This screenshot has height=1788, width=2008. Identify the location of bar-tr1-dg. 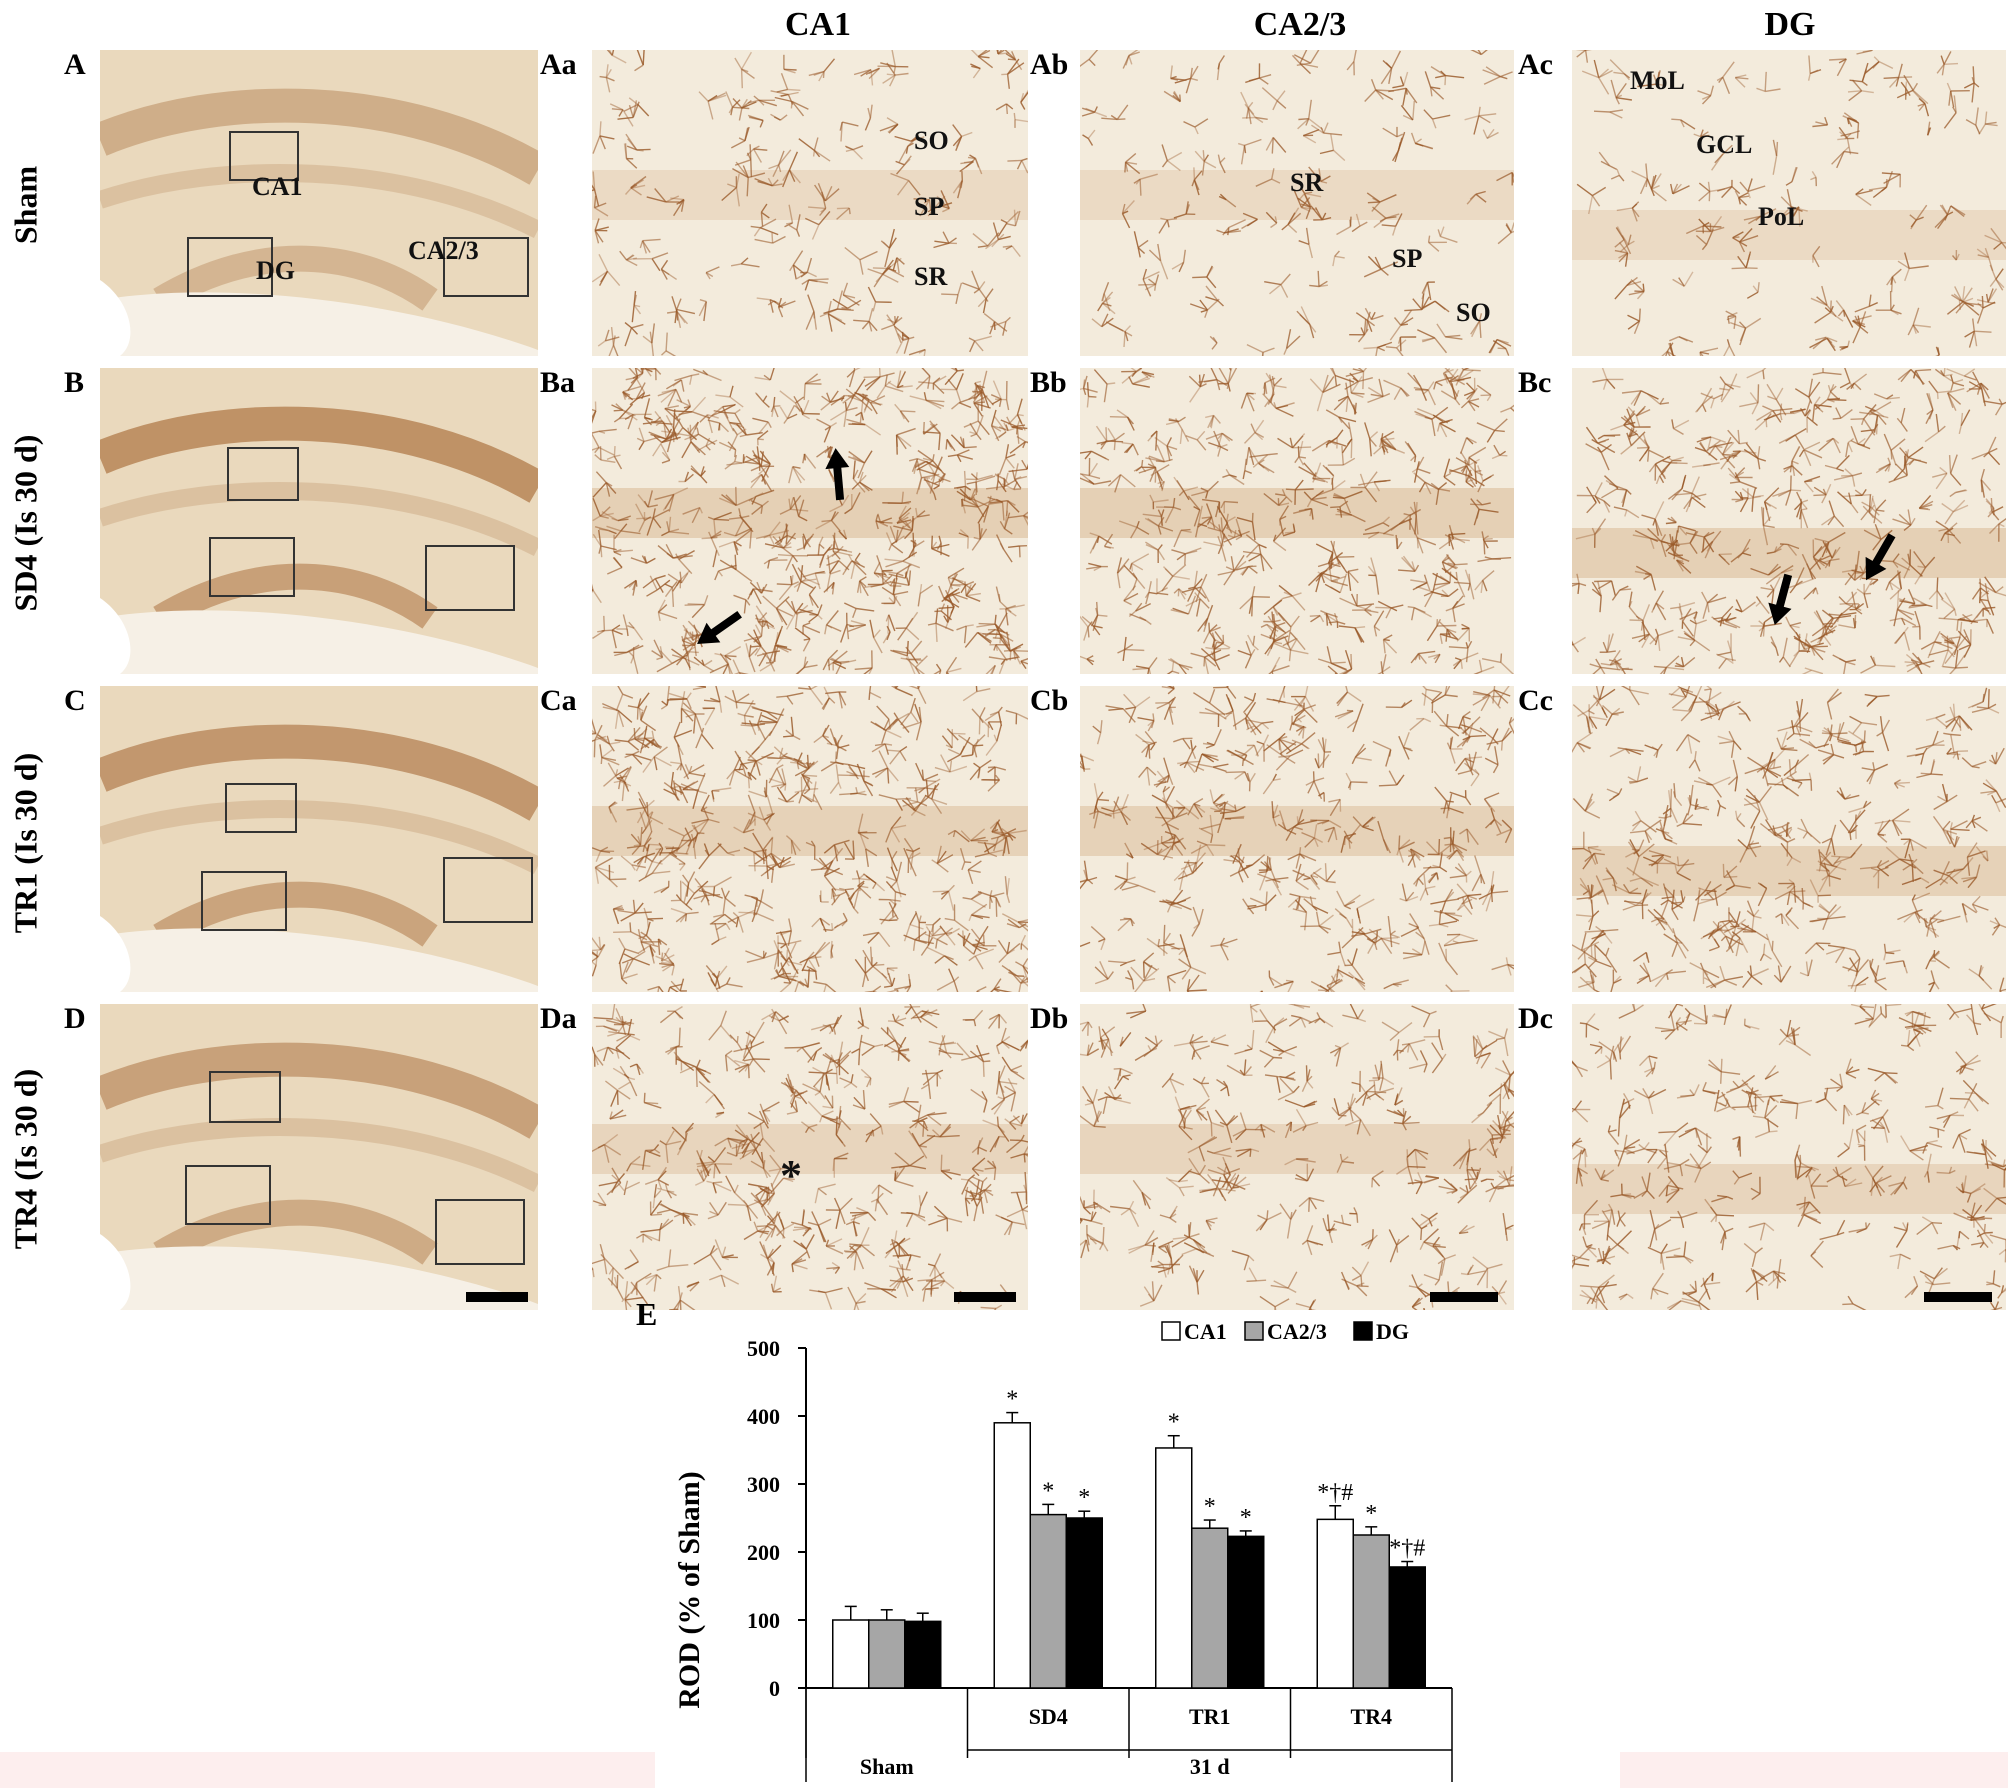
(1246, 1612).